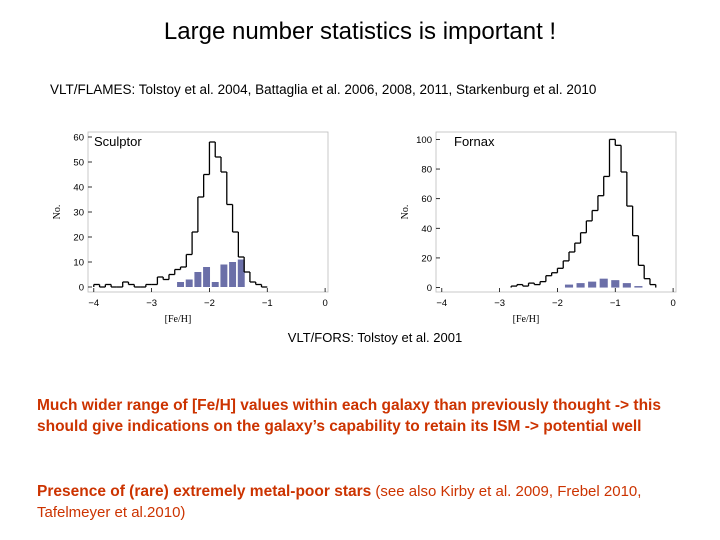 The image size is (720, 540). What do you see at coordinates (78, 163) in the screenshot?
I see `y-tick-label: 50` at bounding box center [78, 163].